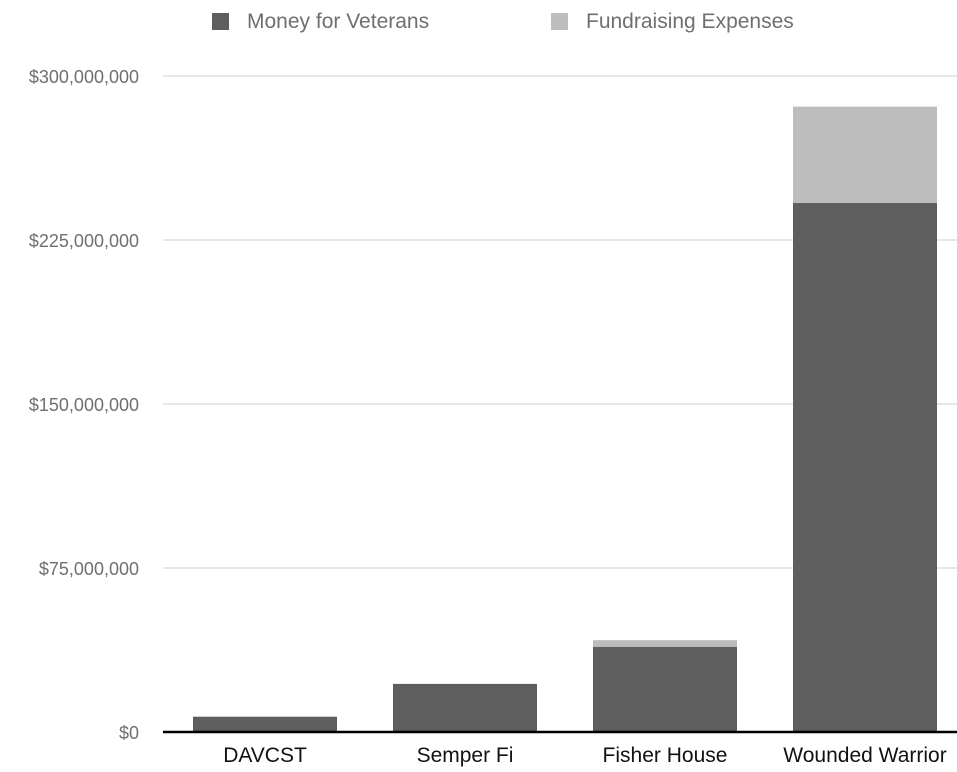 Image resolution: width=957 pixels, height=772 pixels. I want to click on legend-label: Fundraising Expenses, so click(690, 21).